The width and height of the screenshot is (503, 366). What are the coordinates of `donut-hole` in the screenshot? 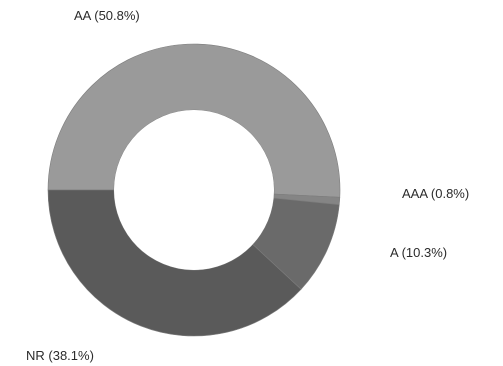 It's located at (194, 190).